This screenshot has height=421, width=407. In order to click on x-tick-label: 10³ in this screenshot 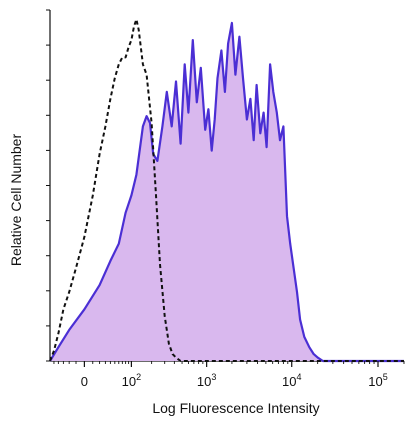, I will do `click(206, 380)`.